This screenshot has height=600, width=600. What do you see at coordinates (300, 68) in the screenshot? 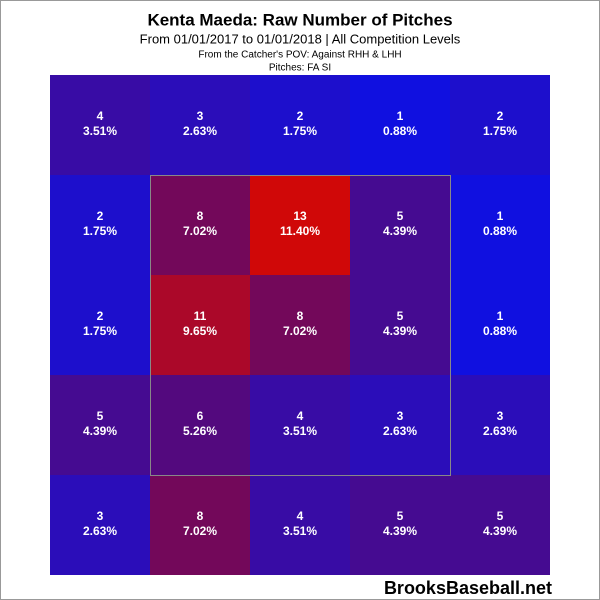
I see `pitches-note: Pitches: FA SI` at bounding box center [300, 68].